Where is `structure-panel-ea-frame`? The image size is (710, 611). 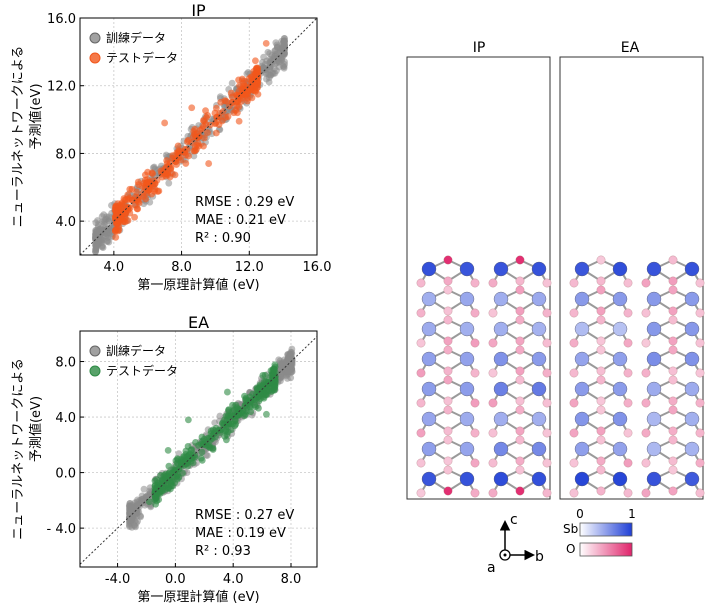 structure-panel-ea-frame is located at coordinates (631, 278).